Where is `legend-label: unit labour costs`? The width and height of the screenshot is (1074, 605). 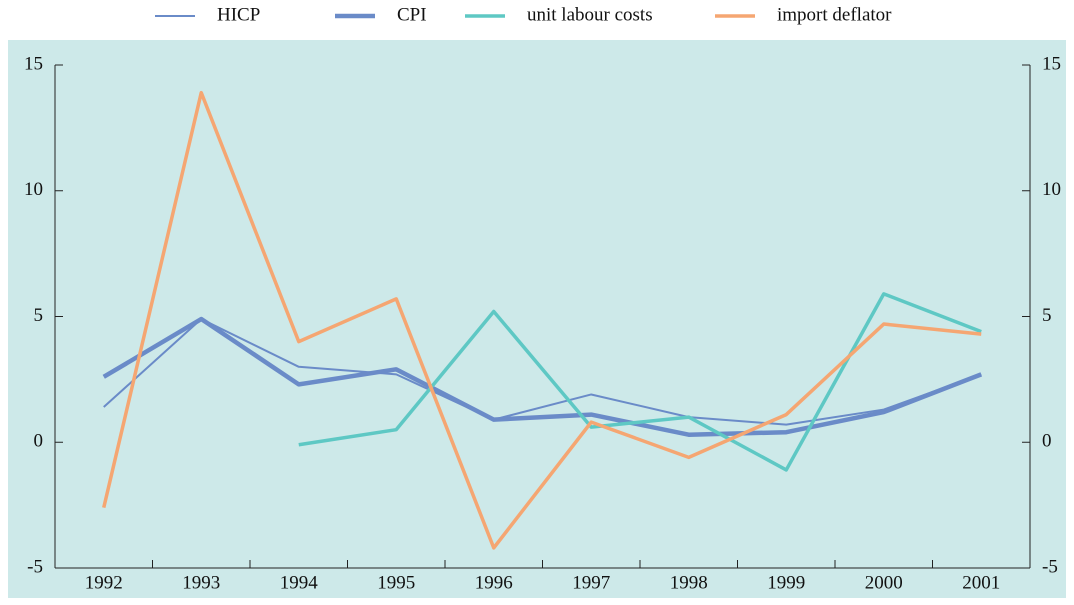
legend-label: unit labour costs is located at coordinates (590, 14).